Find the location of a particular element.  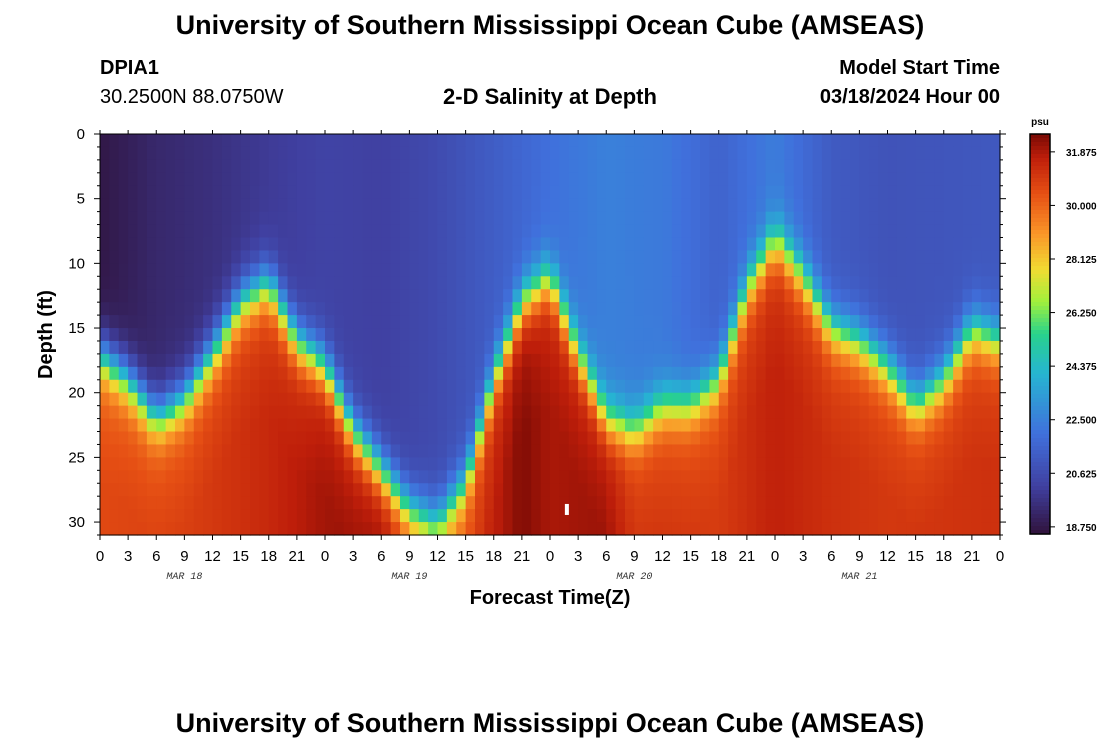

x-tick-label: 15 is located at coordinates (915, 556).